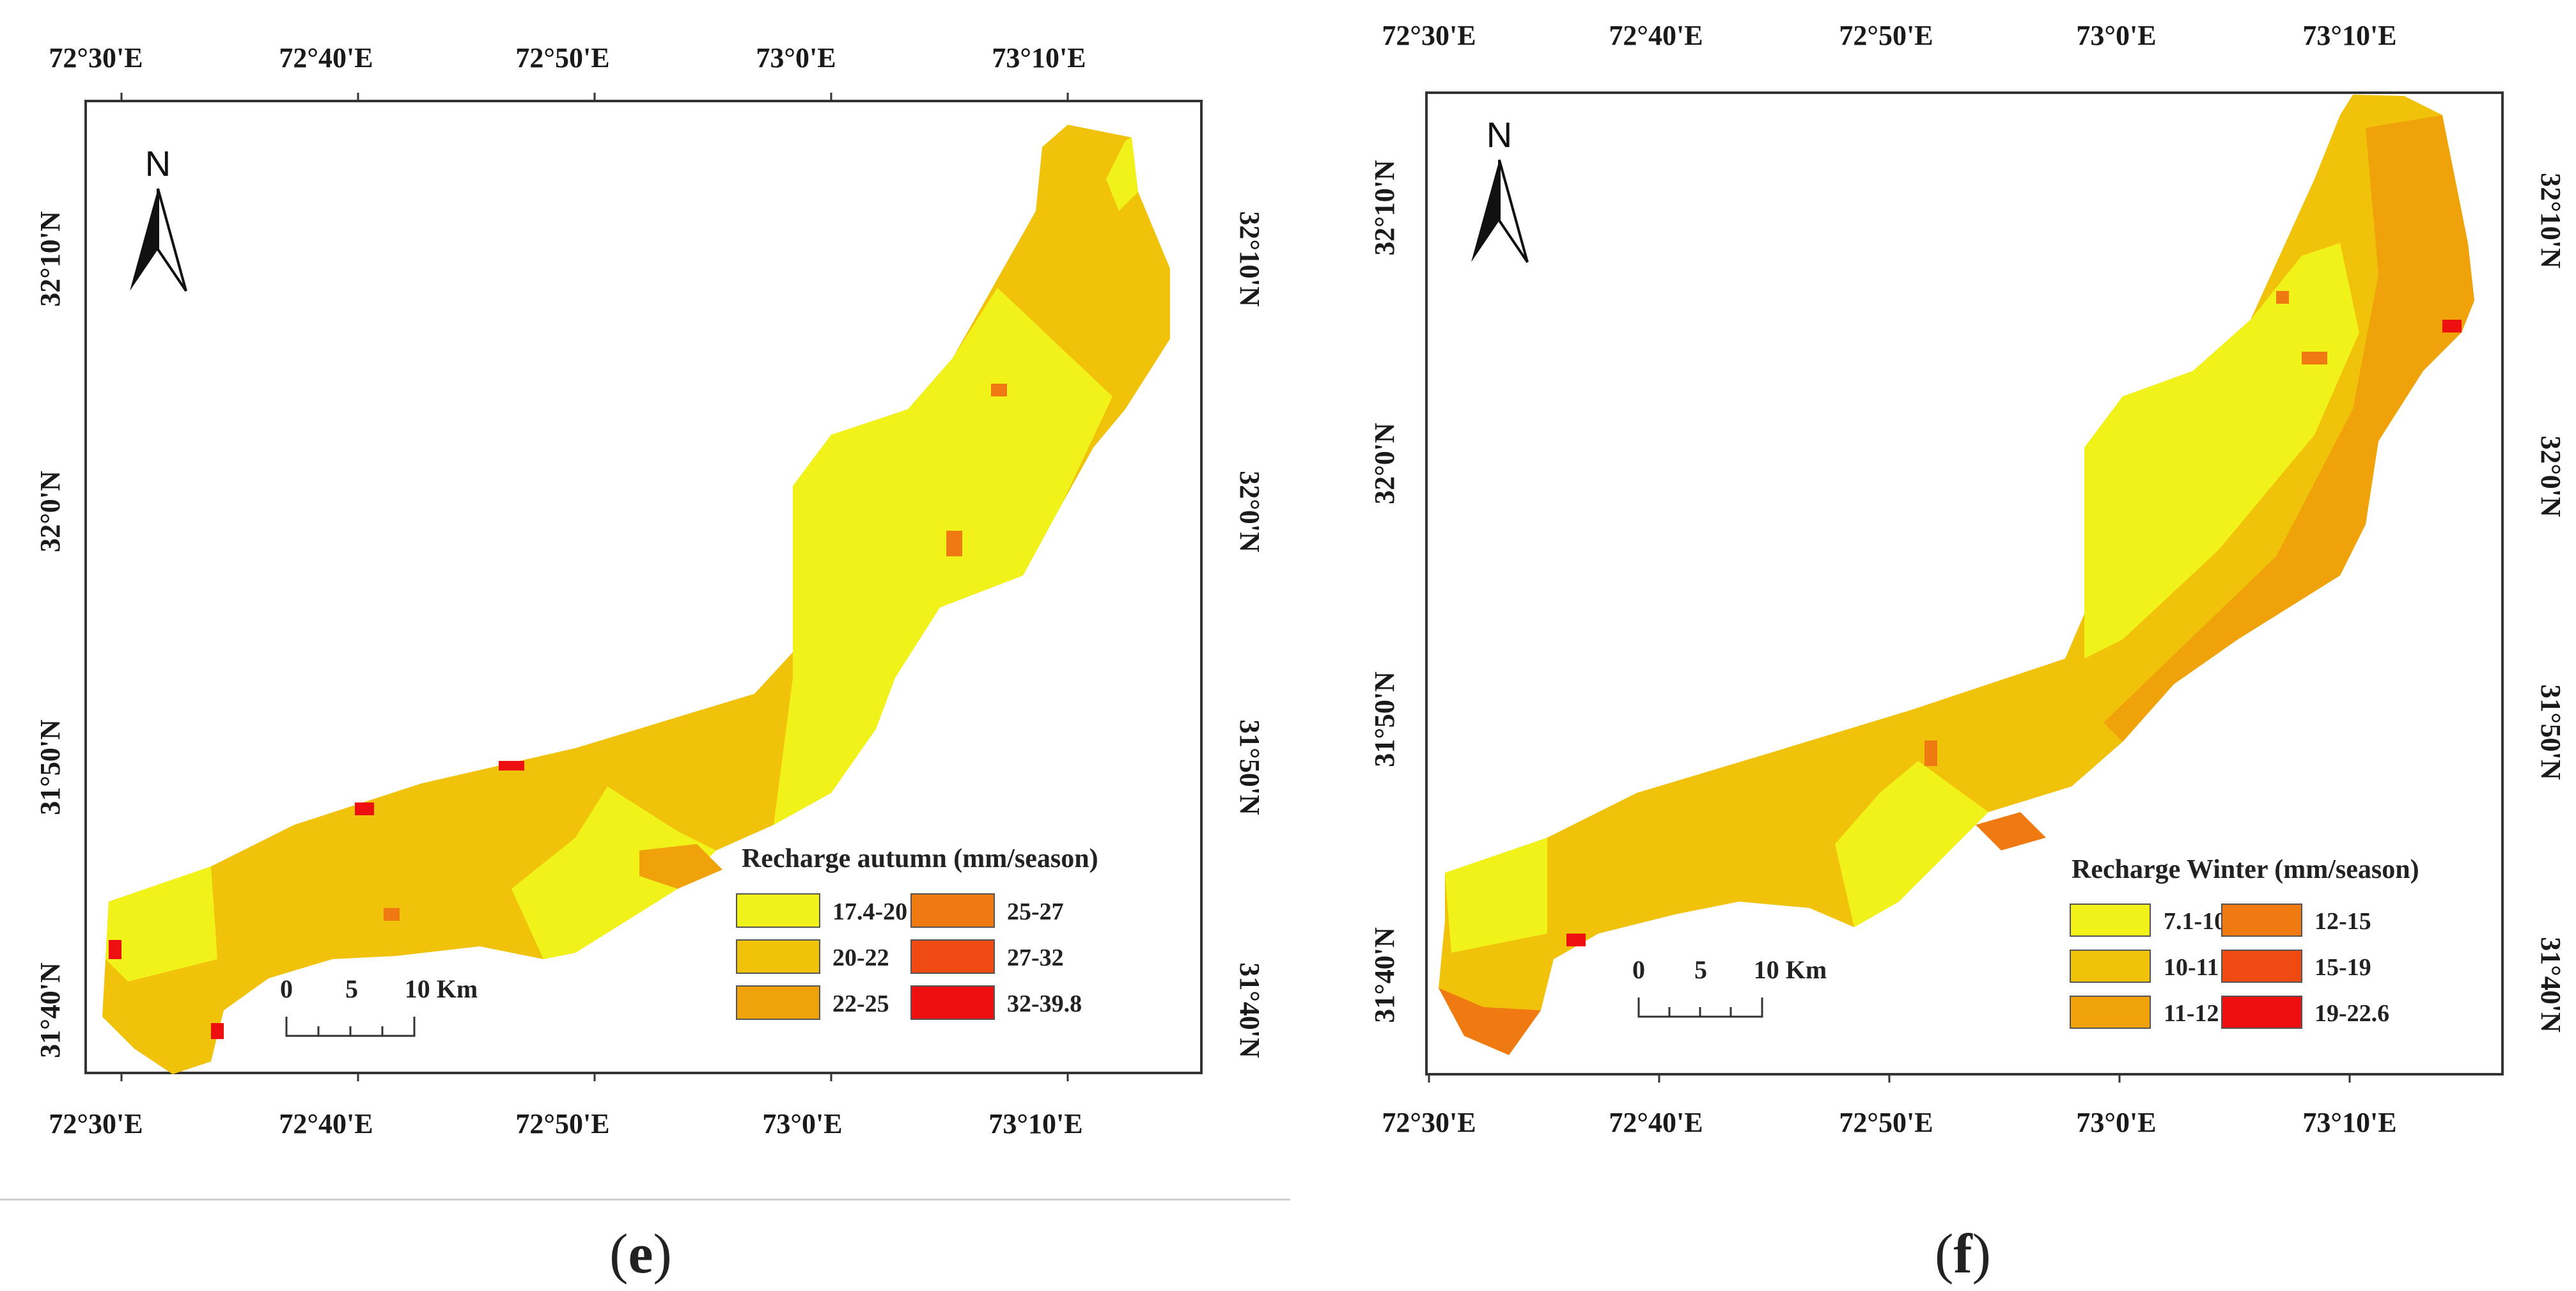 The image size is (2576, 1291). What do you see at coordinates (1729, 986) in the screenshot?
I see `scale-bar-f: 0 5 10 Km` at bounding box center [1729, 986].